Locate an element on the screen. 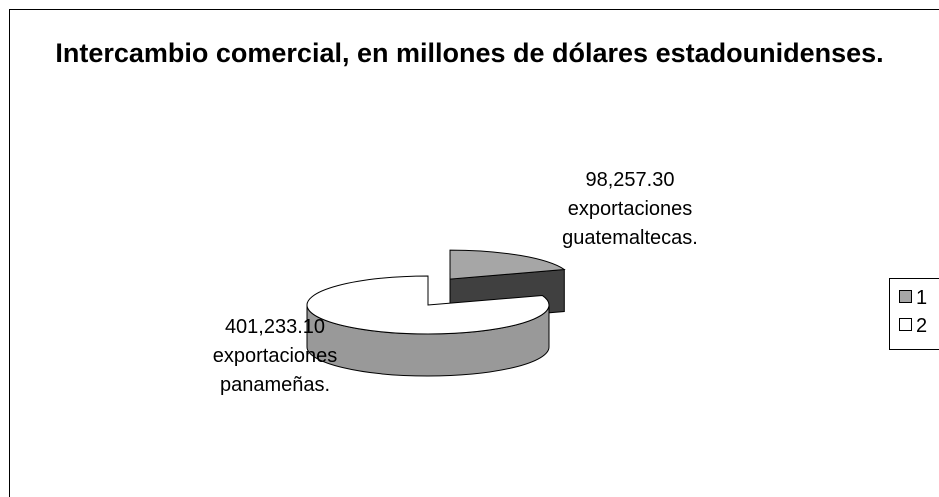  data-label-text: guatemaltecas. is located at coordinates (630, 238).